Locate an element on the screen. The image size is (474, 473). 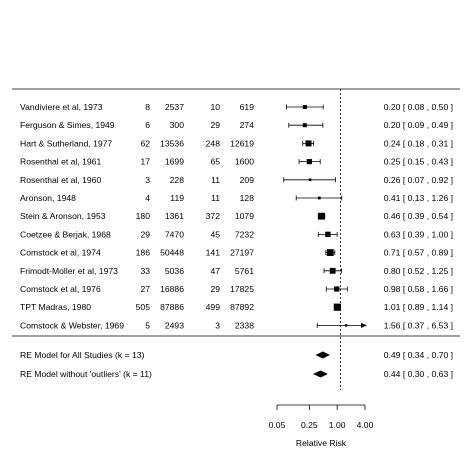
treated-positive: 3 is located at coordinates (147, 180).